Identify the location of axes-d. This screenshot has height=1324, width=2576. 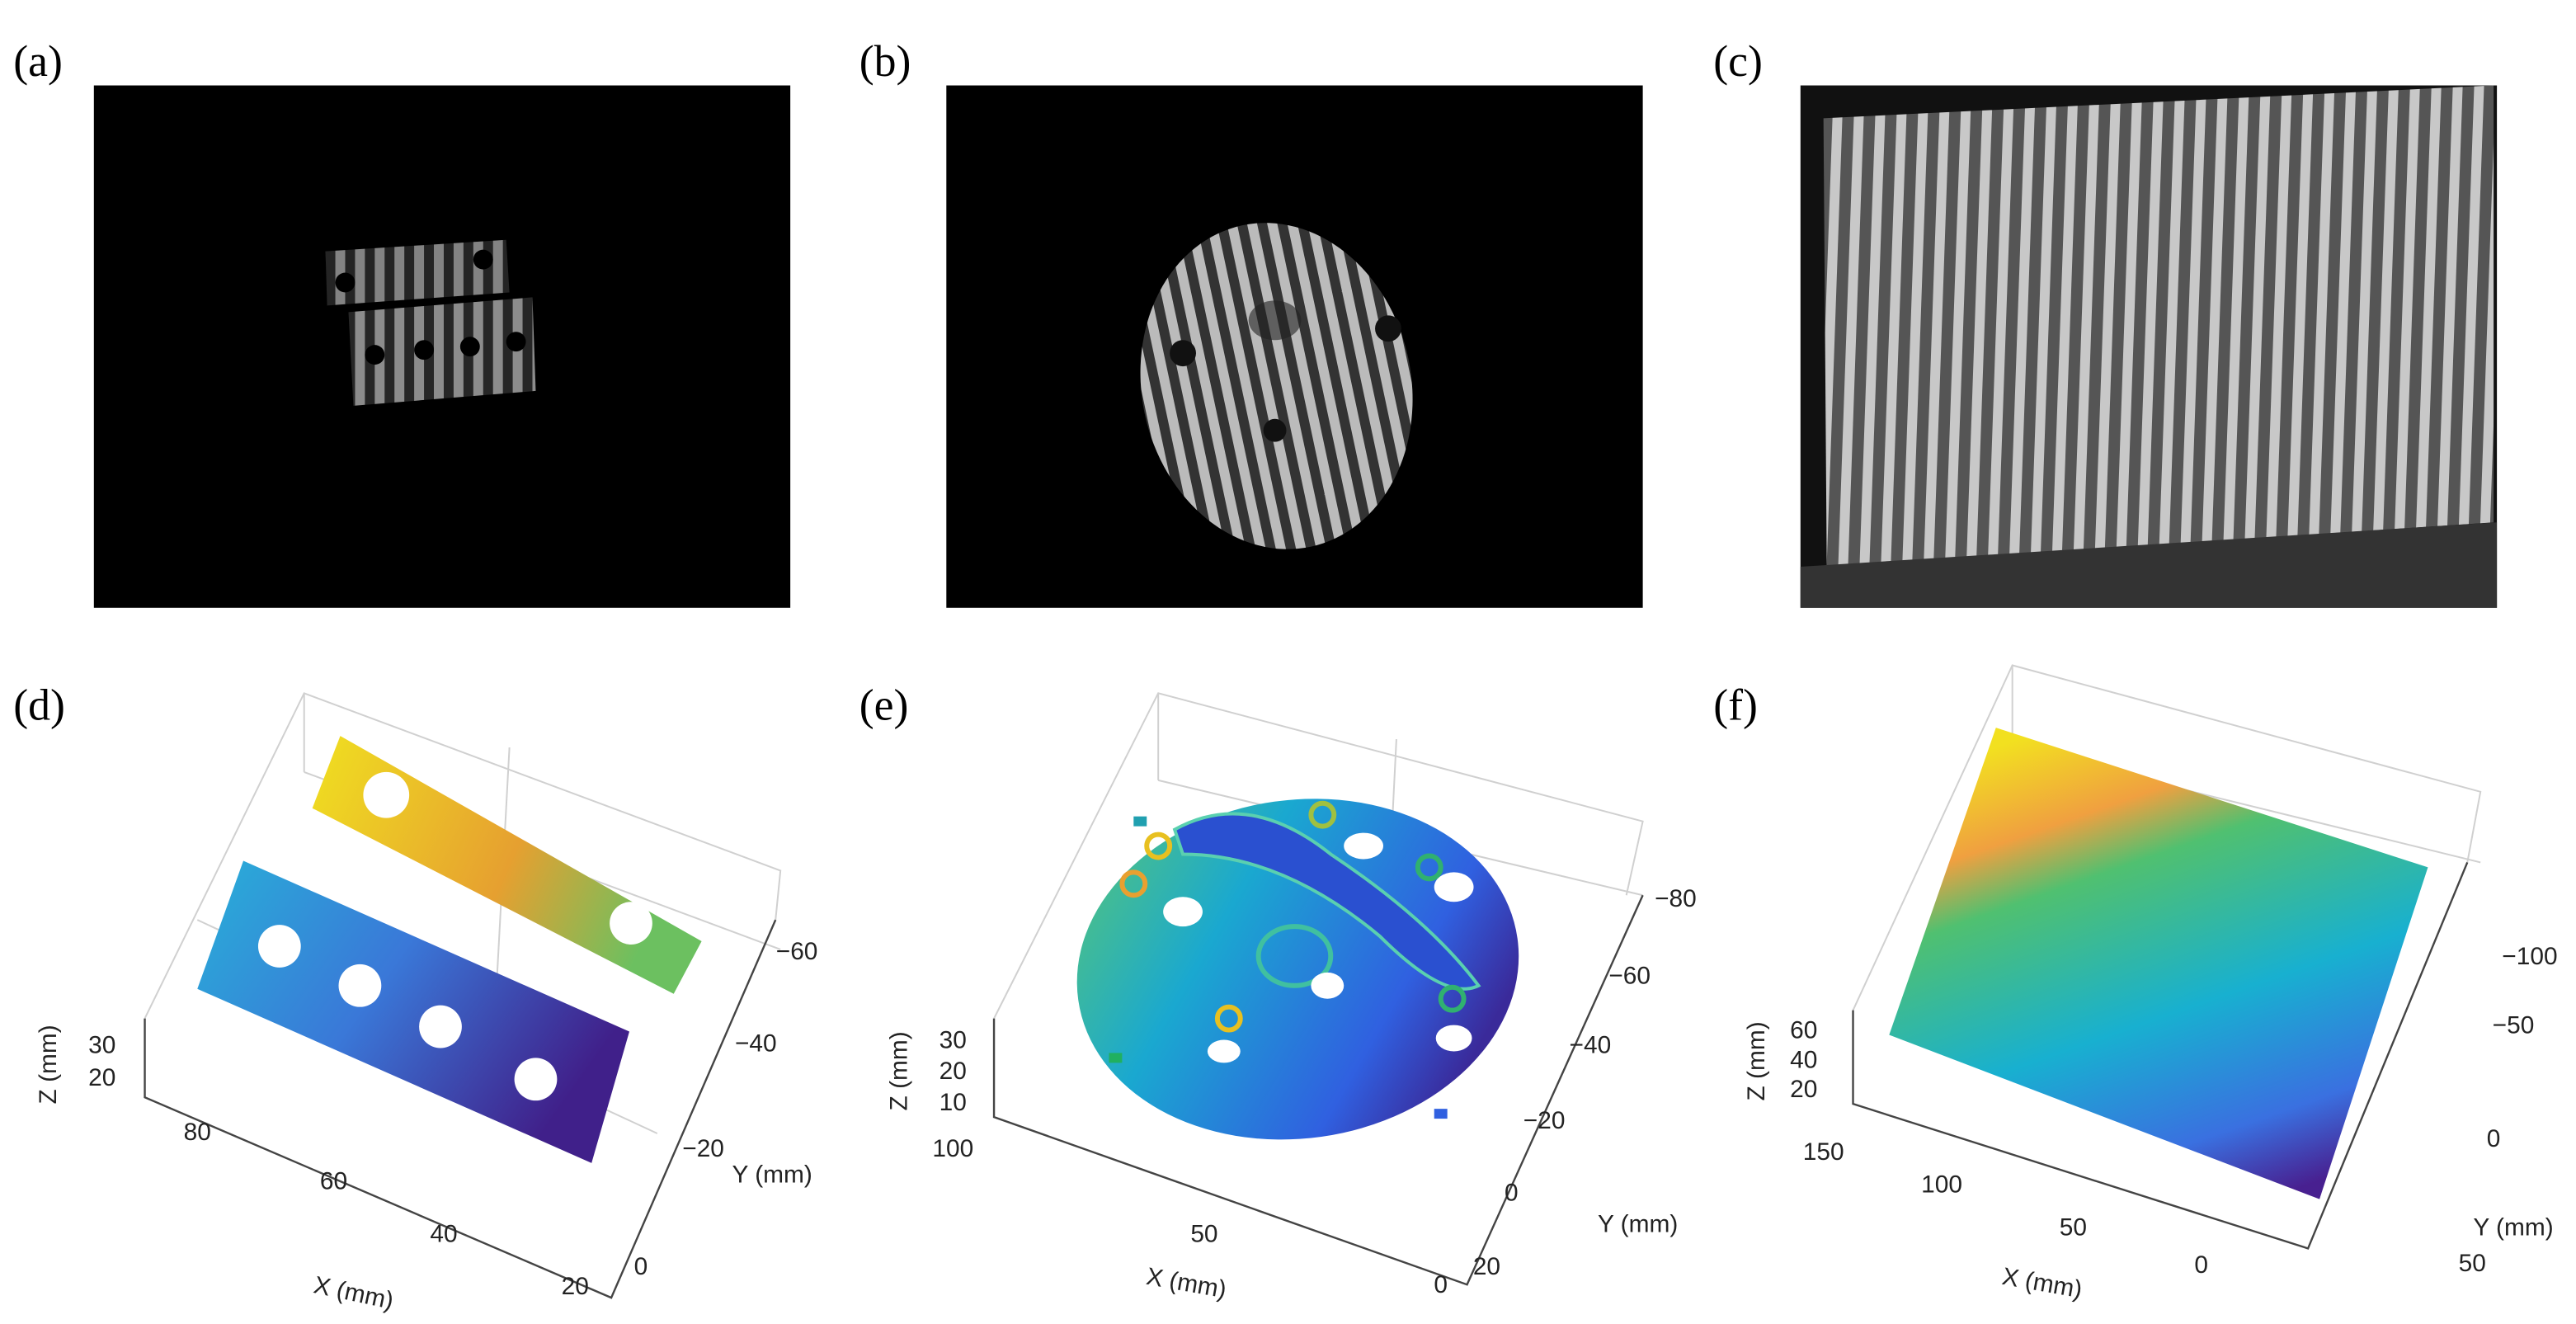
(461, 1109).